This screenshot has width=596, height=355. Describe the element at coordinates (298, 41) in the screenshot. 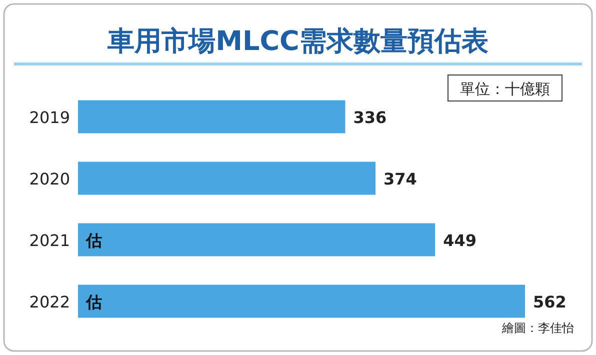

I see `title: 車用市場MLCC需求數量預估表` at that location.